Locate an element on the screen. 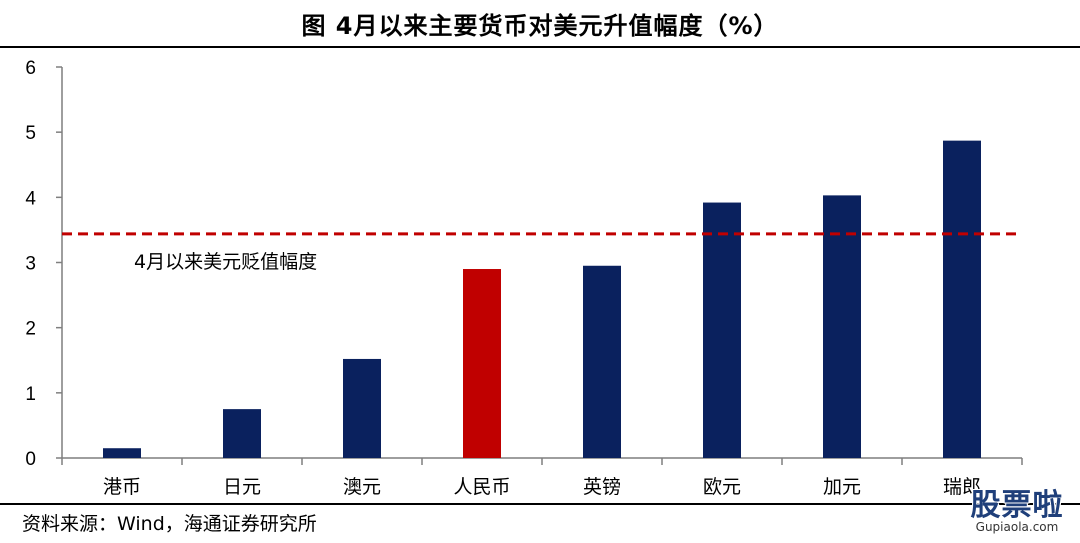 This screenshot has width=1080, height=543. reference-line-label: 4月以来美元贬值幅度 is located at coordinates (225, 262).